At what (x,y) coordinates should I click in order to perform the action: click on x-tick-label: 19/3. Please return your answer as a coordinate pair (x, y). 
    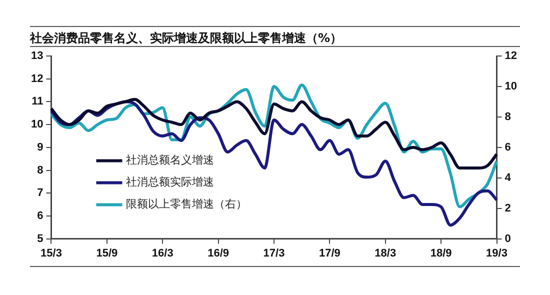
    Looking at the image, I should click on (497, 253).